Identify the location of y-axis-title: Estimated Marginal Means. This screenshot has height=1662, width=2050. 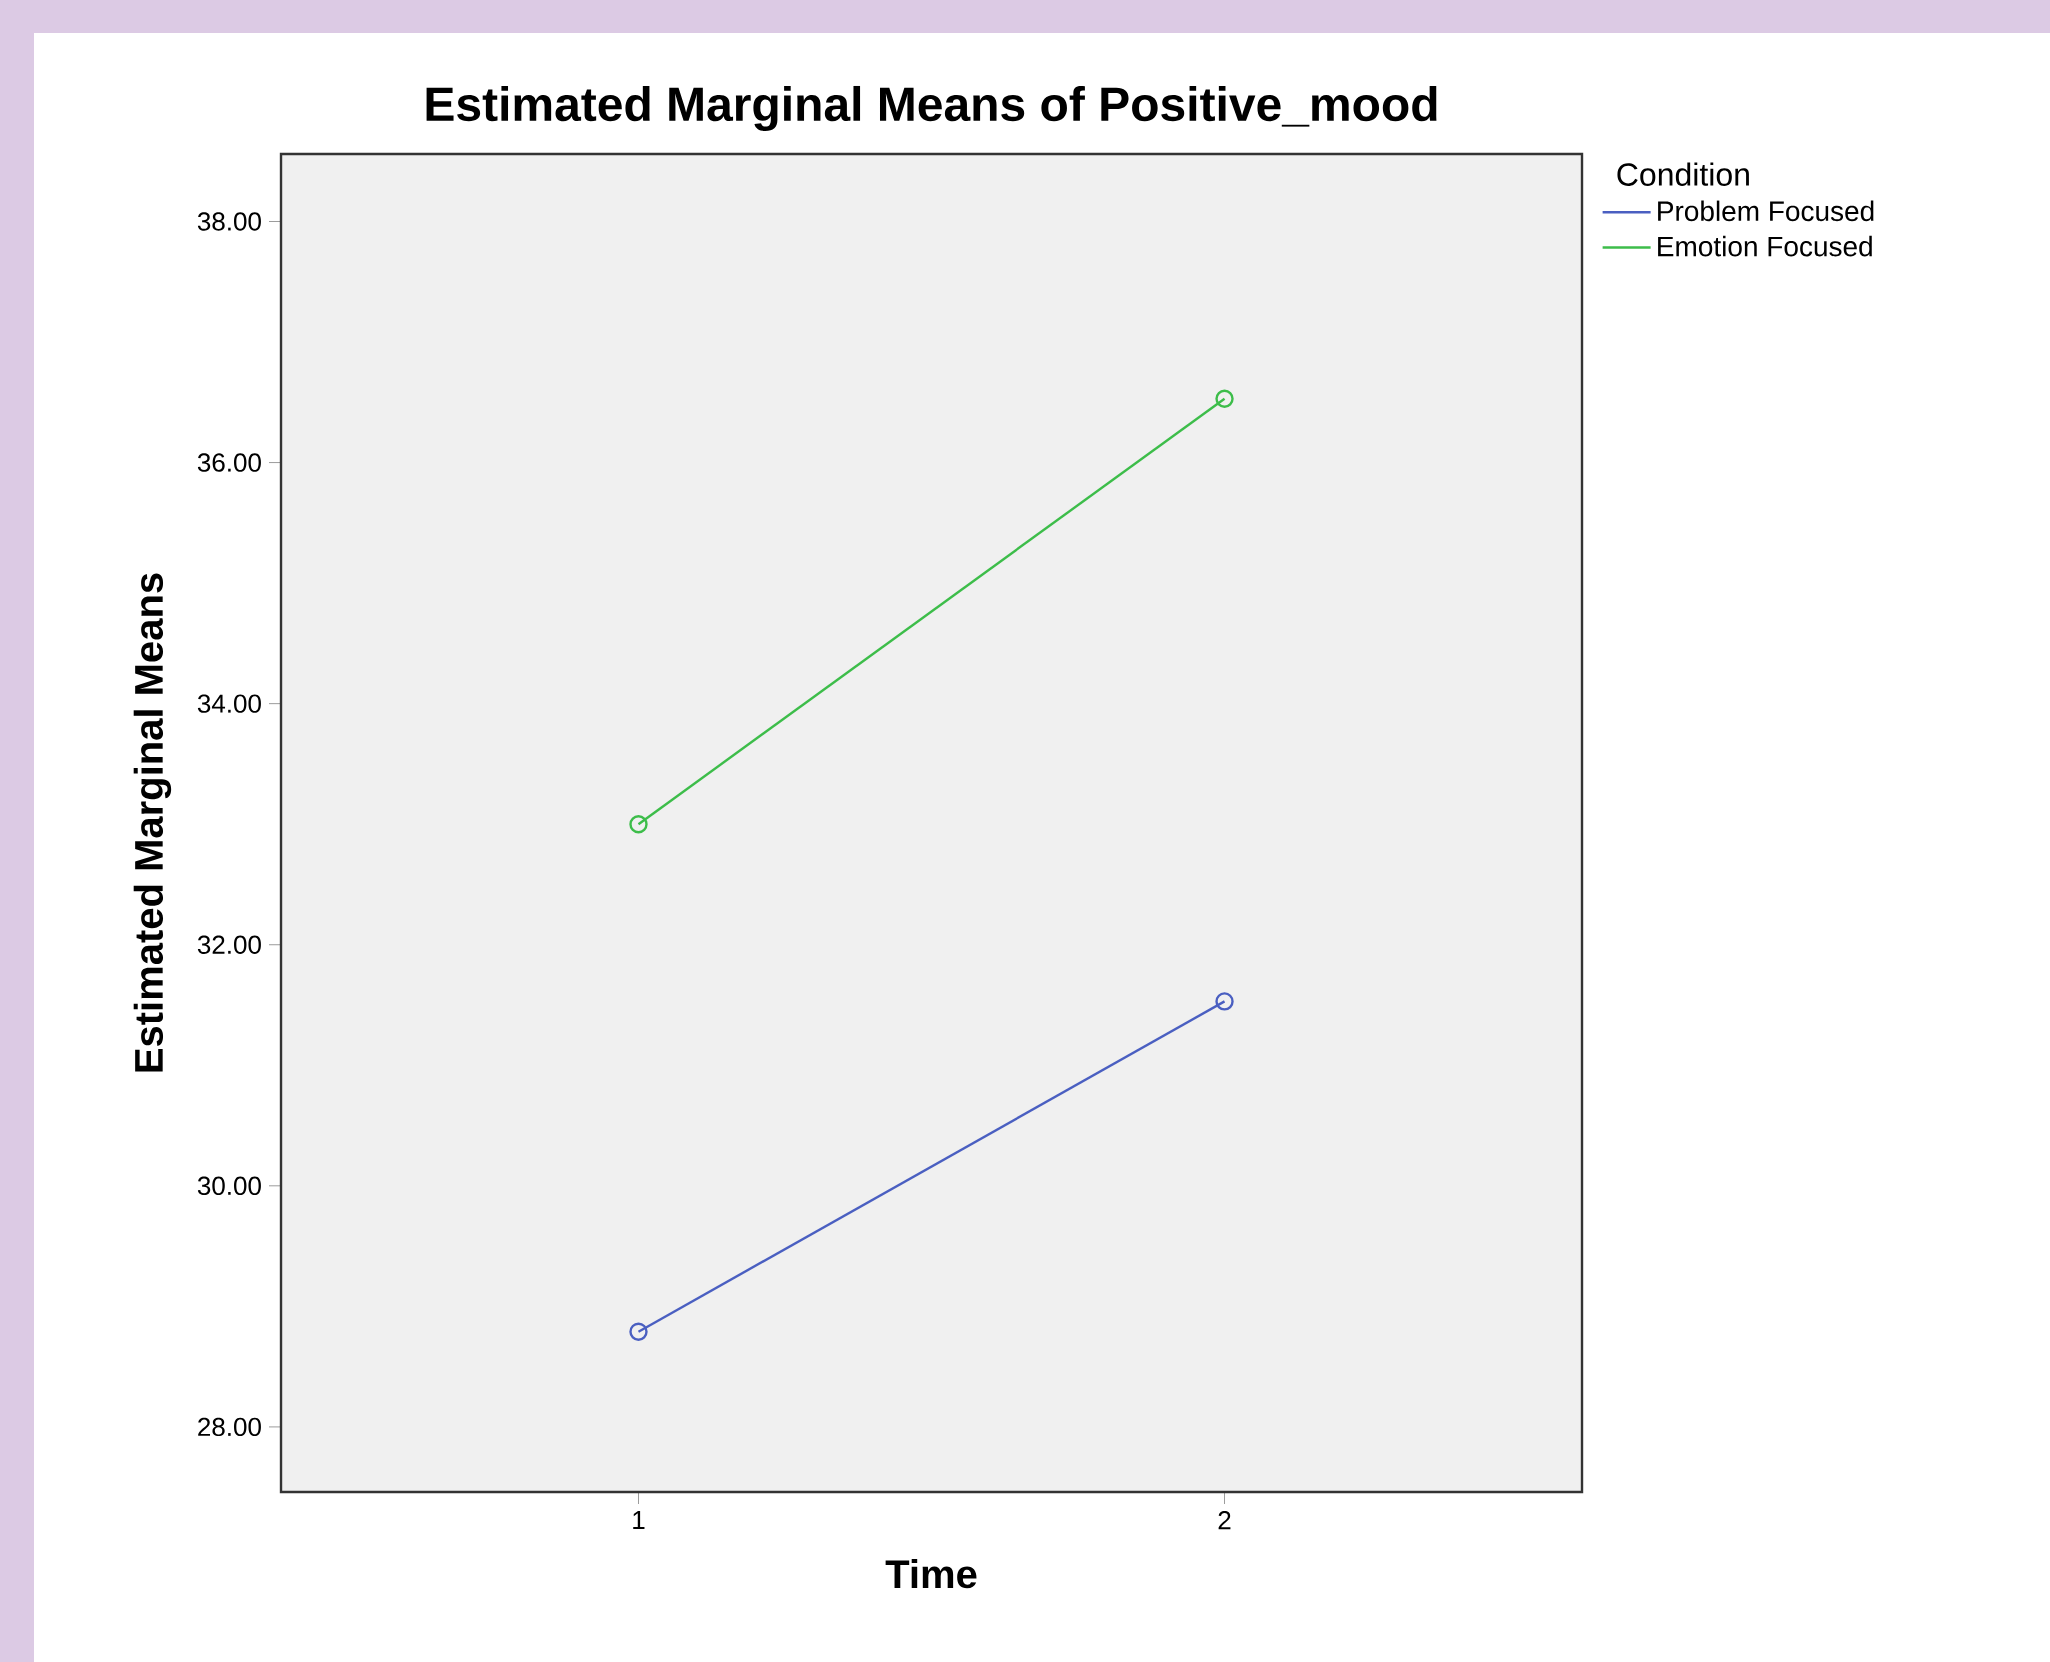
(152, 822).